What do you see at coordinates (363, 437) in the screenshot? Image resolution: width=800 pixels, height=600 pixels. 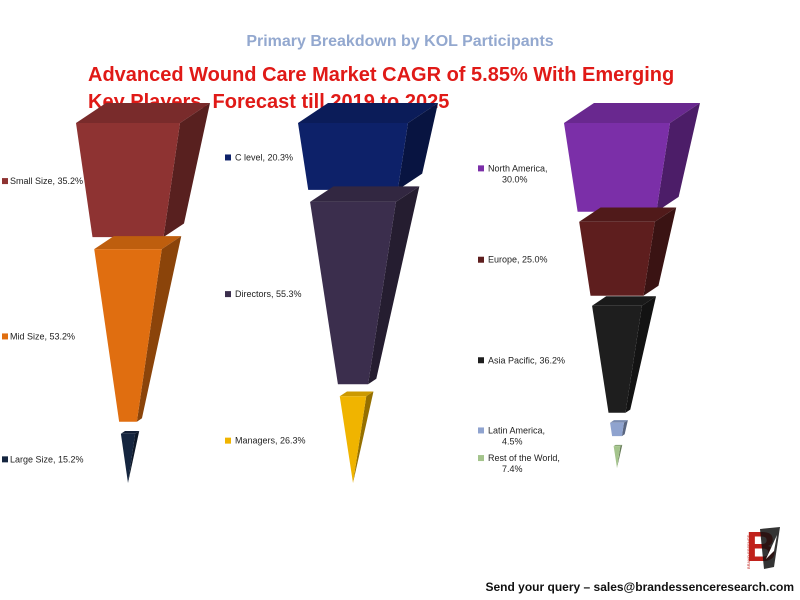 I see `funnel-side-managers` at bounding box center [363, 437].